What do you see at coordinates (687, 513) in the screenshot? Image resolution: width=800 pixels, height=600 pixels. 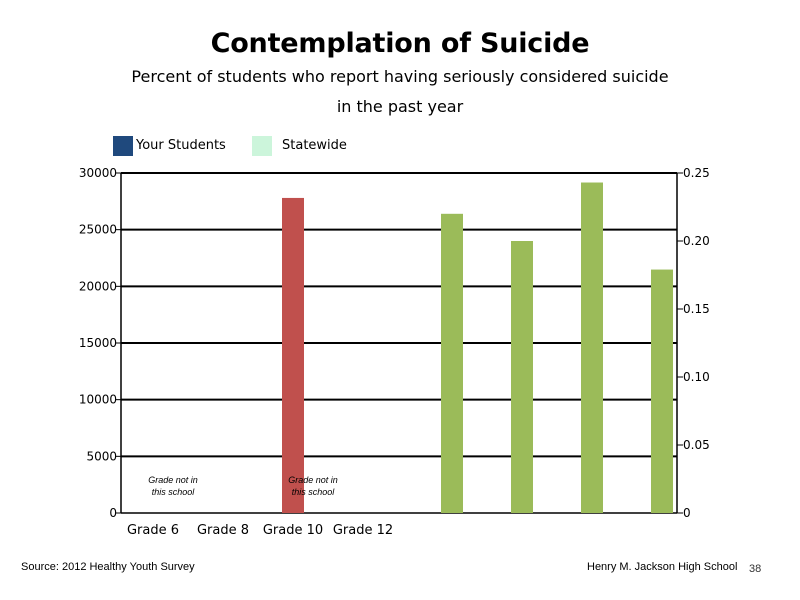 I see `right-tick-label: 0` at bounding box center [687, 513].